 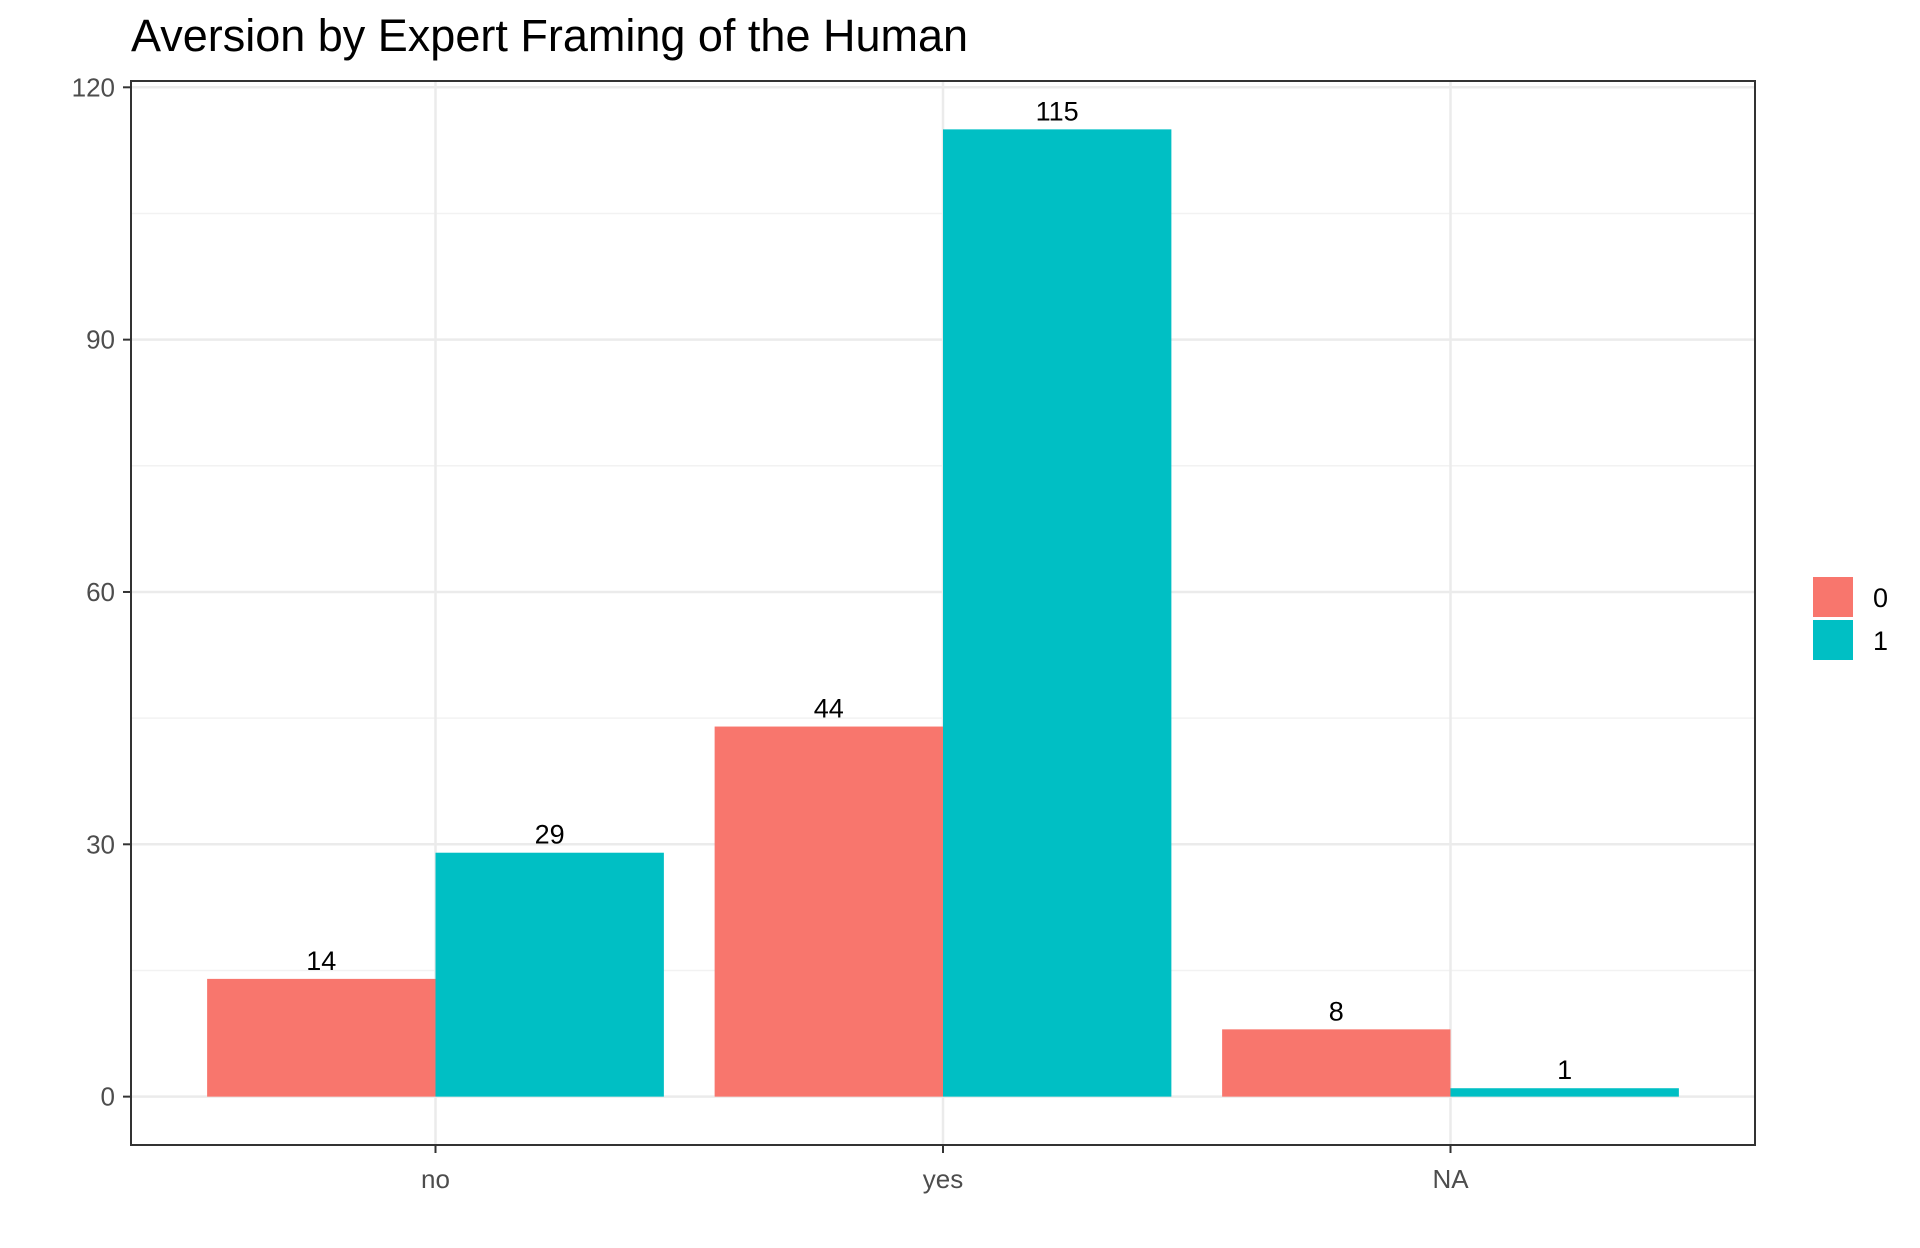 What do you see at coordinates (321, 961) in the screenshot?
I see `data-label-no-0: 14` at bounding box center [321, 961].